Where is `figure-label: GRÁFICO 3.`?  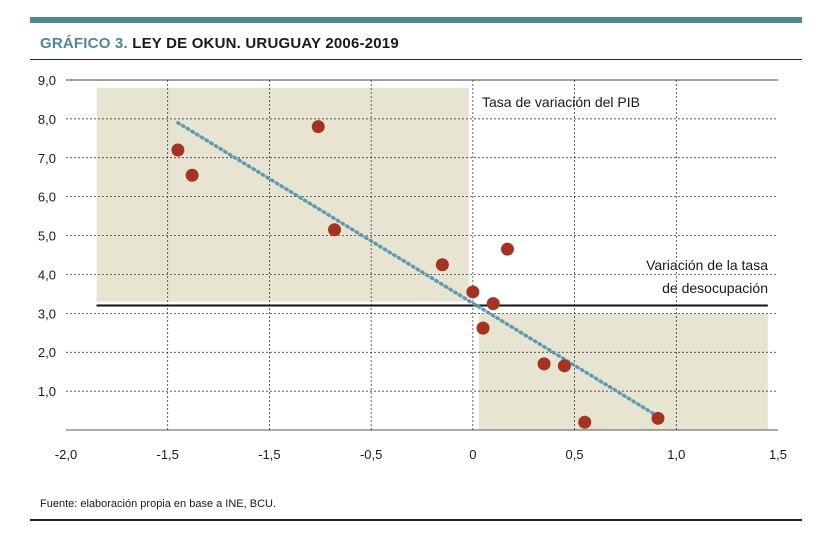
figure-label: GRÁFICO 3. is located at coordinates (84, 43).